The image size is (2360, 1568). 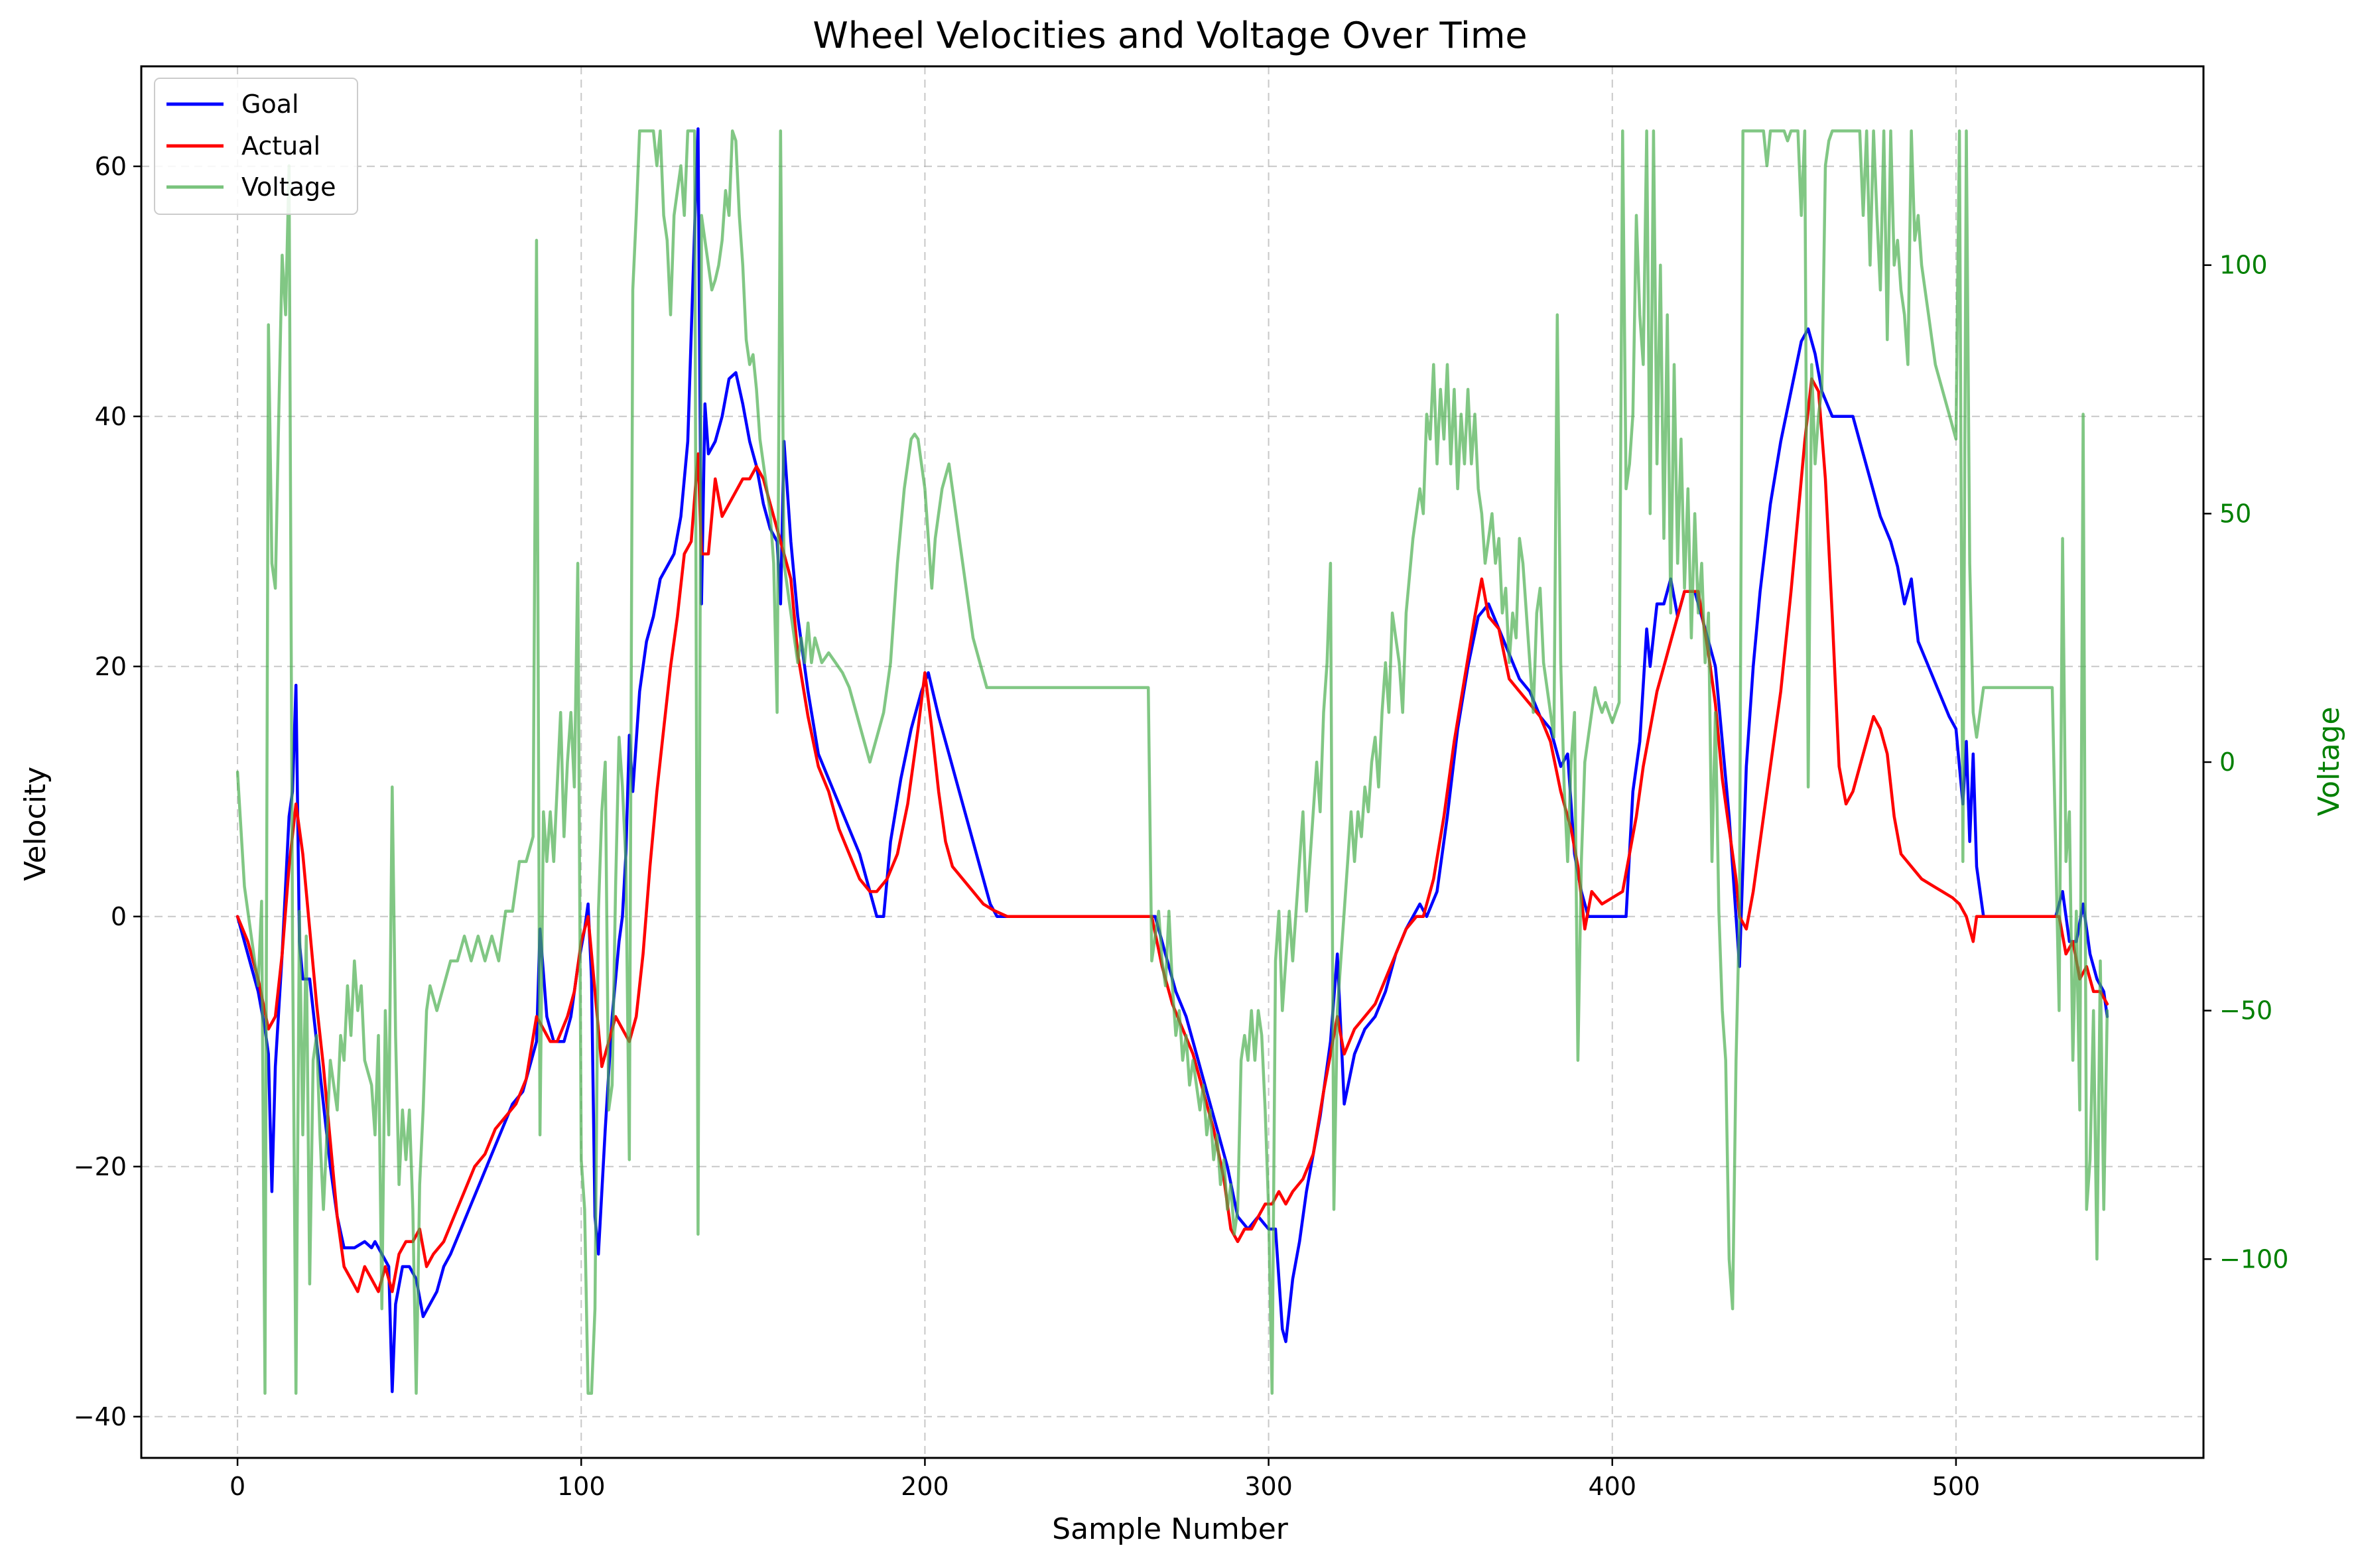 I want to click on legend-label-actual: Actual, so click(x=280, y=146).